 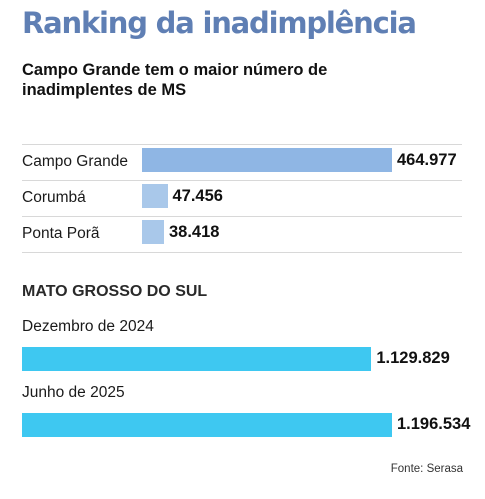 I want to click on state-section-title: MATO GROSSO DO SUL, so click(x=115, y=291).